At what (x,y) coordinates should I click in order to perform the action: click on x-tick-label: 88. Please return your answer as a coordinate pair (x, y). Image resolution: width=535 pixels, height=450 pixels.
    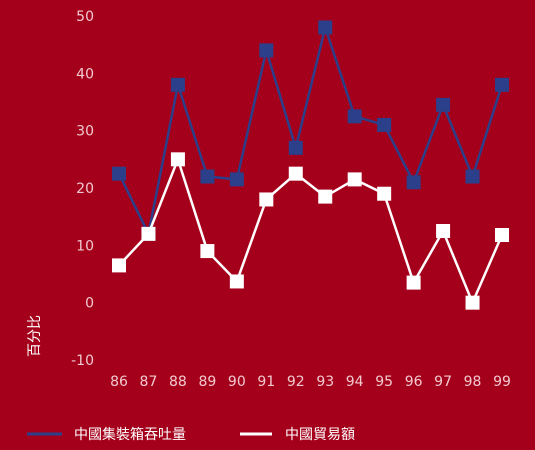
    Looking at the image, I should click on (178, 382).